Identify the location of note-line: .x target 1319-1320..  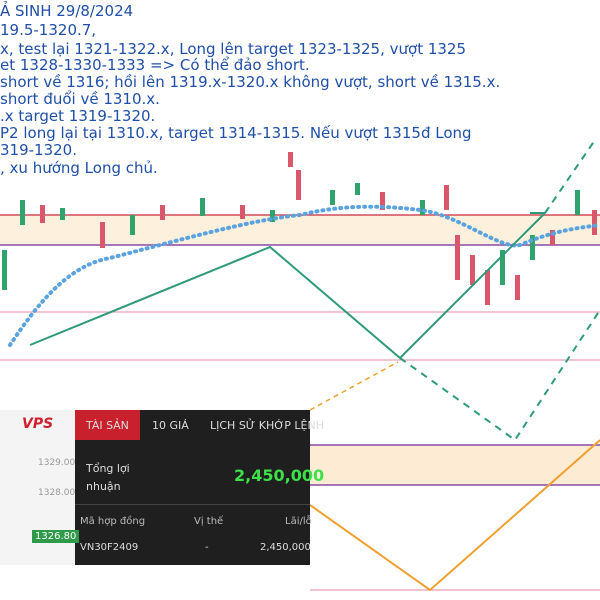
(78, 116).